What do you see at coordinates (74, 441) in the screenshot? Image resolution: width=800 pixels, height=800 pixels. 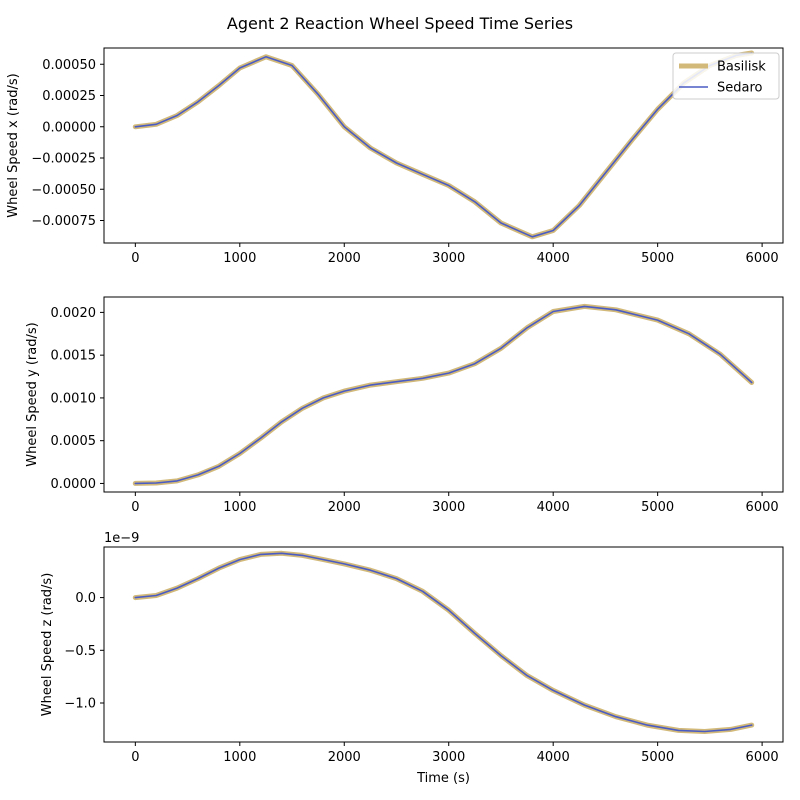 I see `y-tick-label: 0.0005` at bounding box center [74, 441].